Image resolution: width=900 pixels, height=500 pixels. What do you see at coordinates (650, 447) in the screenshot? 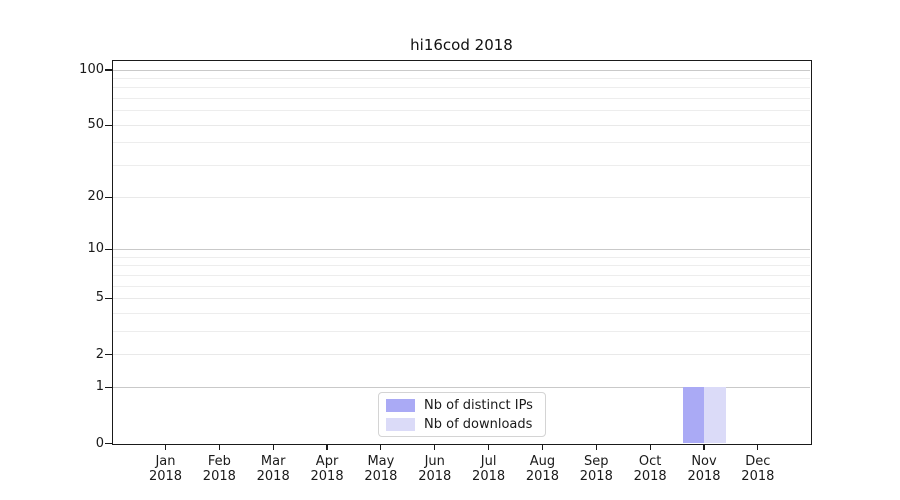
I see `x-tick-mark-oct` at bounding box center [650, 447].